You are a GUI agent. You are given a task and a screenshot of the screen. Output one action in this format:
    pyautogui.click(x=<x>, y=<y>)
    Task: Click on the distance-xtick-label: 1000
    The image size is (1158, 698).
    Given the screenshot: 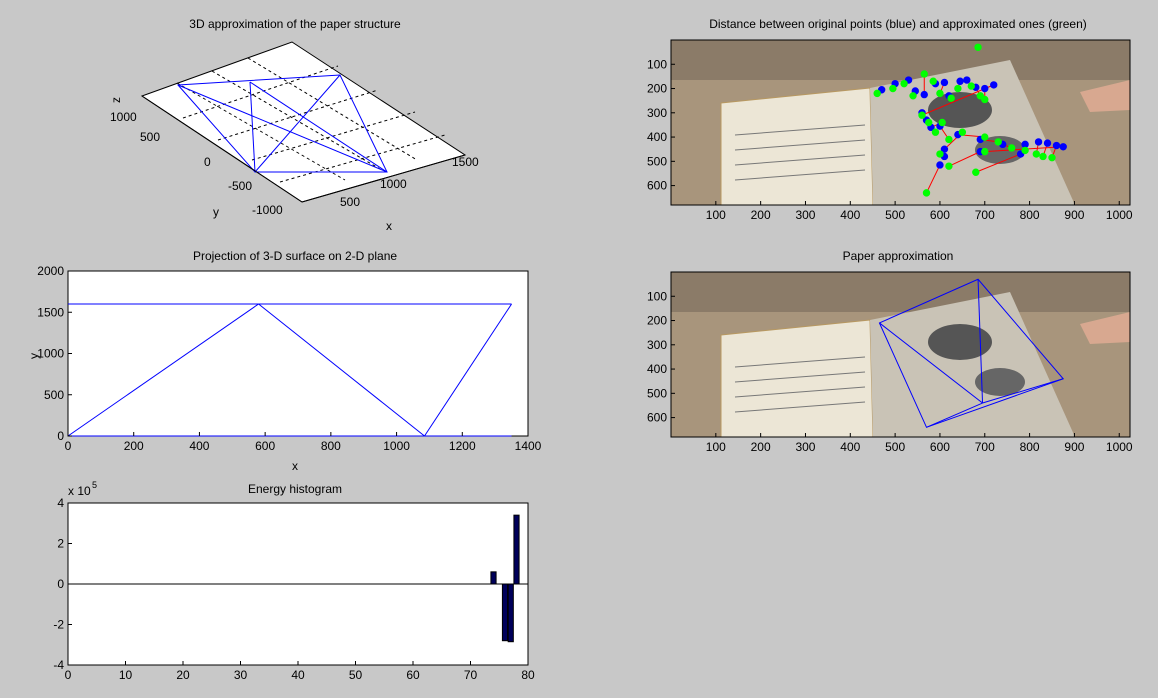 What is the action you would take?
    pyautogui.click(x=1119, y=215)
    